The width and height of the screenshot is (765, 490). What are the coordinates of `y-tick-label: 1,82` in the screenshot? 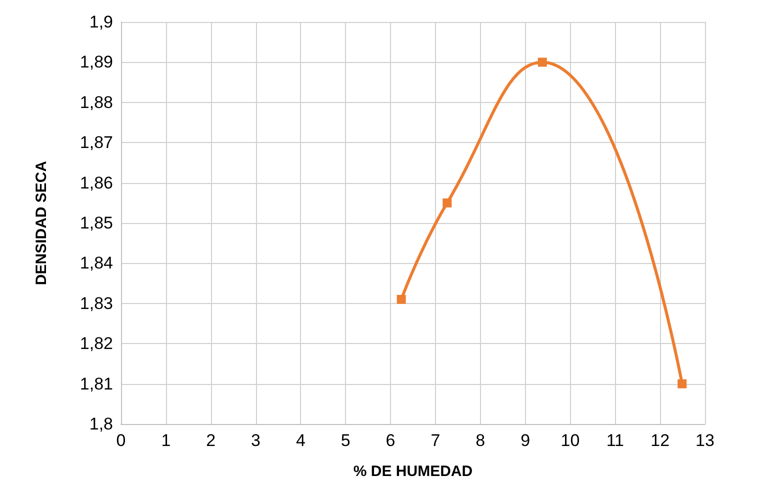 It's located at (96, 344).